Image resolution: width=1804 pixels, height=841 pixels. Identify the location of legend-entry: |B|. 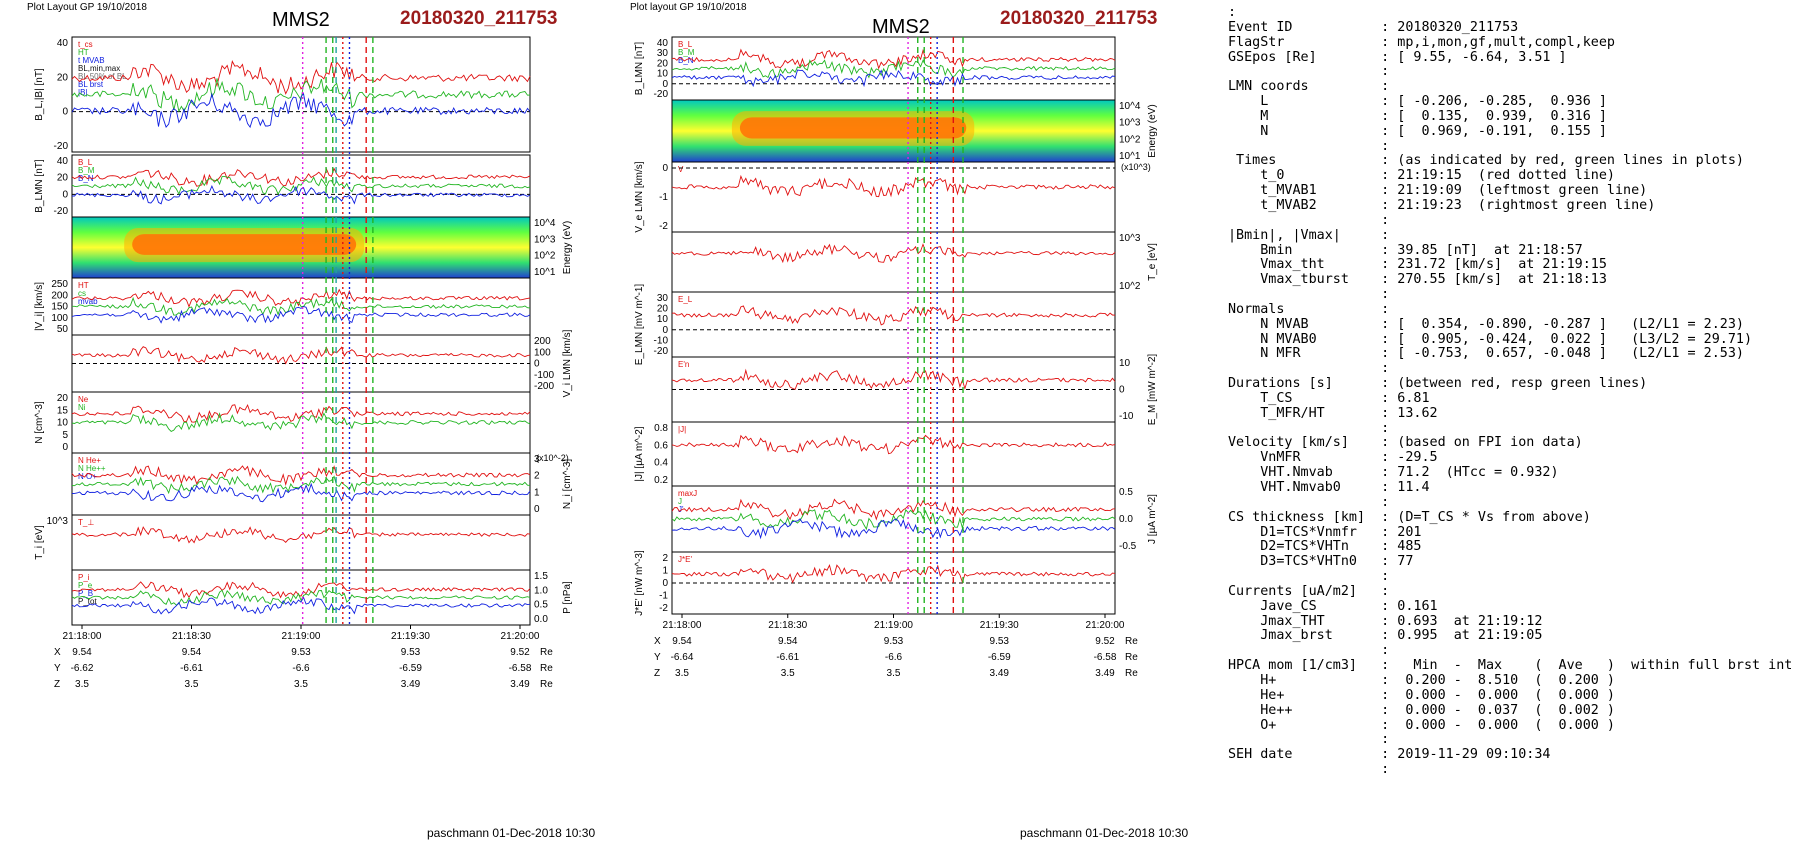
(83, 92).